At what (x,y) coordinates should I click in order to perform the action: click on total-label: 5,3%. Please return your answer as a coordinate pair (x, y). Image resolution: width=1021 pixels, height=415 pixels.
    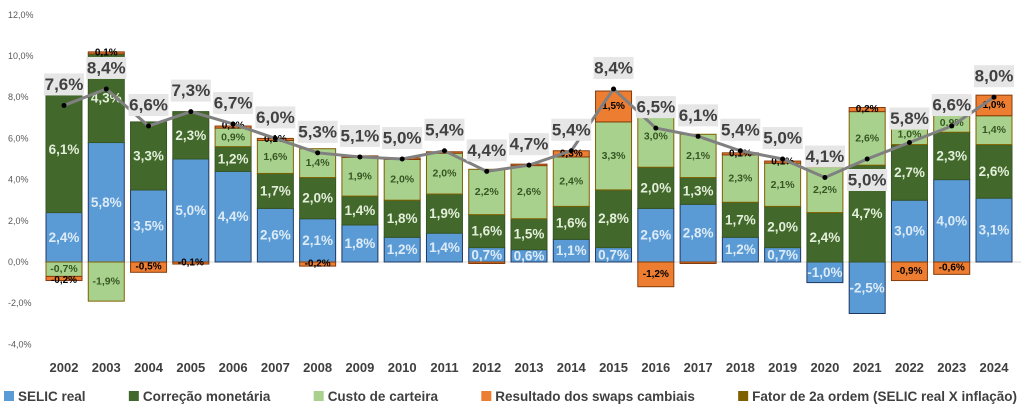
    Looking at the image, I should click on (317, 131).